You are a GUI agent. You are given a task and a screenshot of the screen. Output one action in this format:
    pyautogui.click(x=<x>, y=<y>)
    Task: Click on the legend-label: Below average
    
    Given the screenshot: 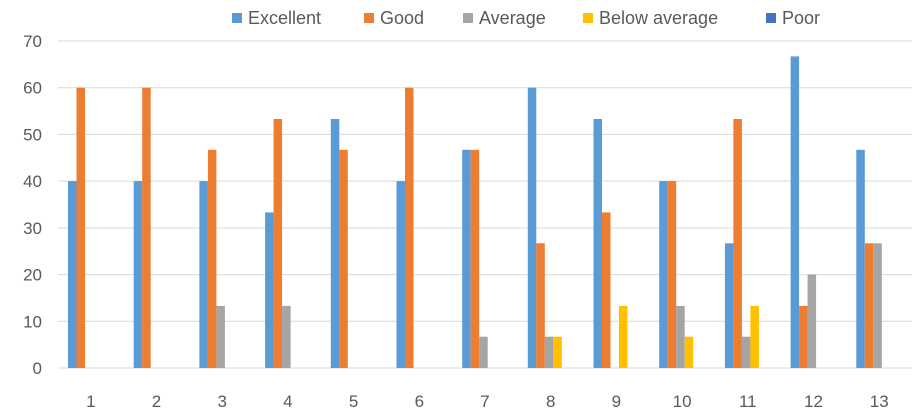 What is the action you would take?
    pyautogui.click(x=658, y=18)
    